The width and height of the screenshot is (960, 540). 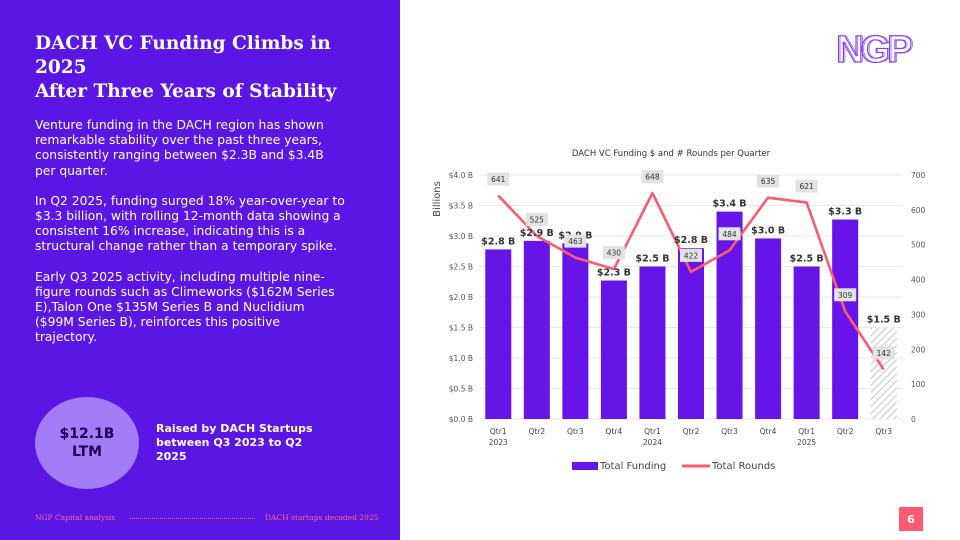 I want to click on y2-tick-label: 300, so click(x=918, y=314).